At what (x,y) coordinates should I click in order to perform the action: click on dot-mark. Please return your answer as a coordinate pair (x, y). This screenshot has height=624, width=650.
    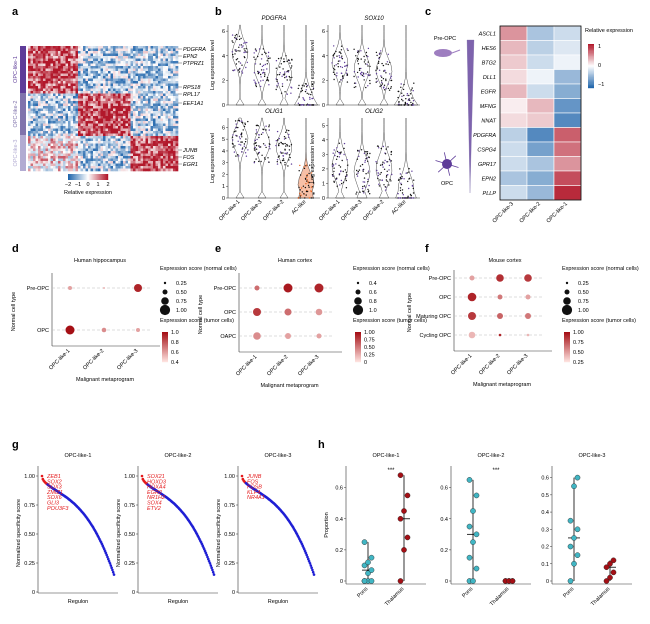
    Looking at the image, I should click on (288, 288).